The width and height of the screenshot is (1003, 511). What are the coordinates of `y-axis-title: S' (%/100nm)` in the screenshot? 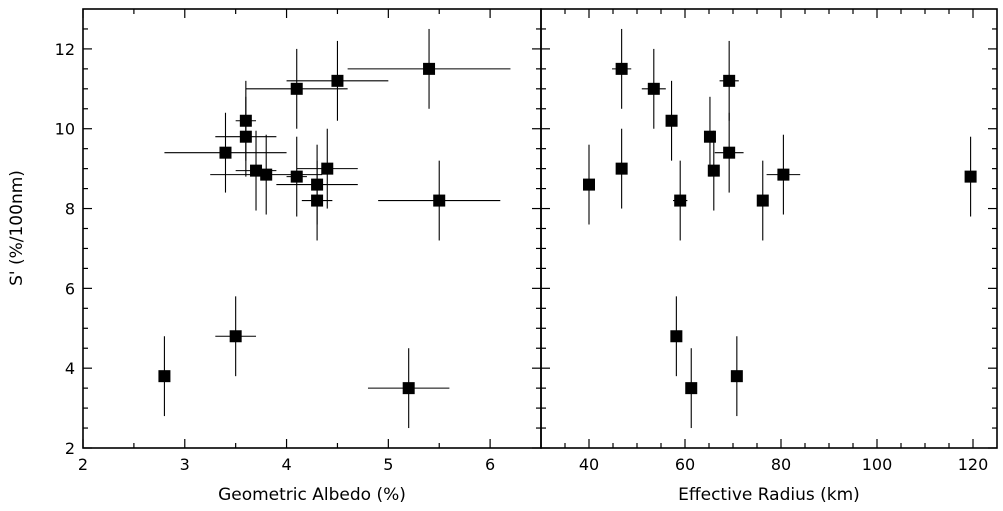 It's located at (17, 228).